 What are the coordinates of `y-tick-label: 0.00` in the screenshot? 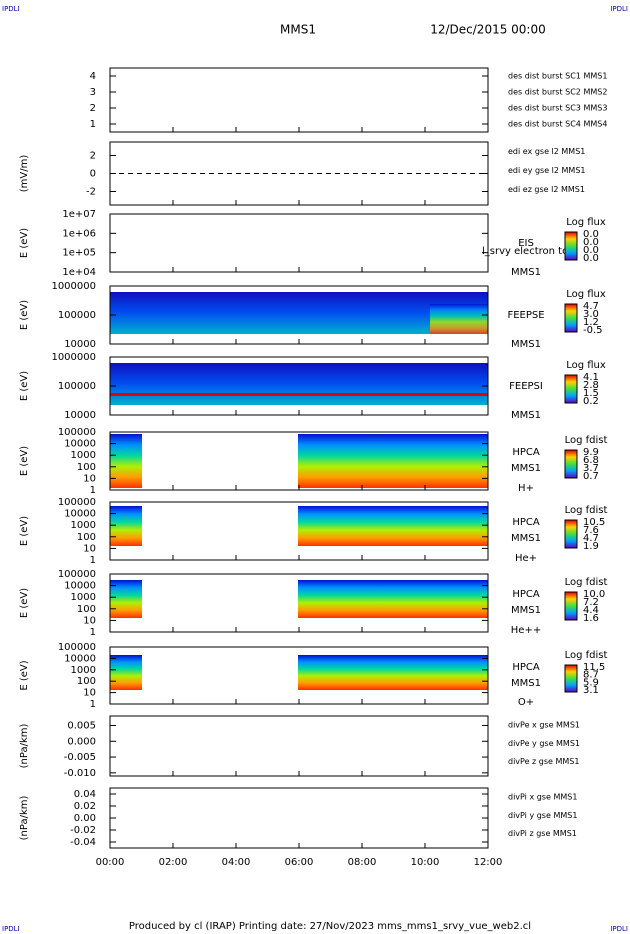 It's located at (85, 818).